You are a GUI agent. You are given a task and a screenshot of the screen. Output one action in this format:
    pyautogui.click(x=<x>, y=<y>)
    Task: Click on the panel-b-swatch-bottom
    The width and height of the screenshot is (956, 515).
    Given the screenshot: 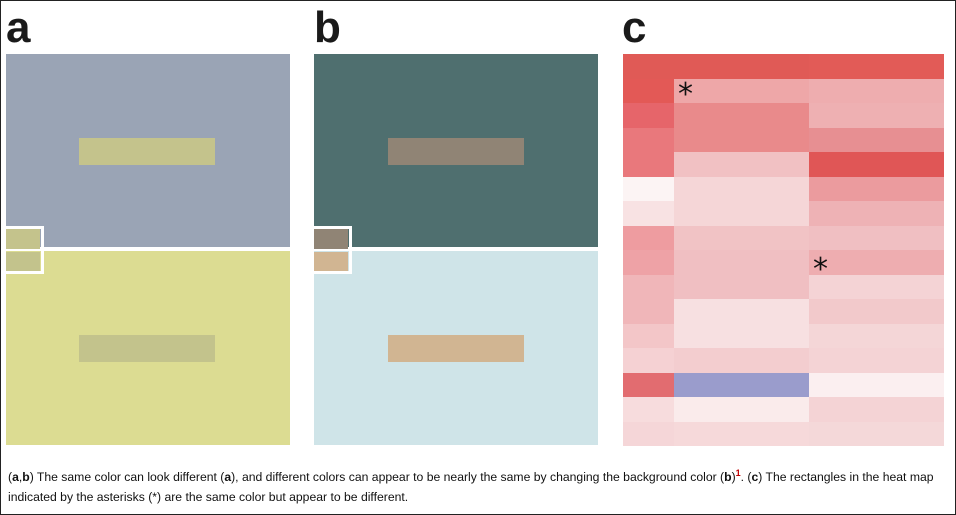 What is the action you would take?
    pyautogui.click(x=331, y=261)
    